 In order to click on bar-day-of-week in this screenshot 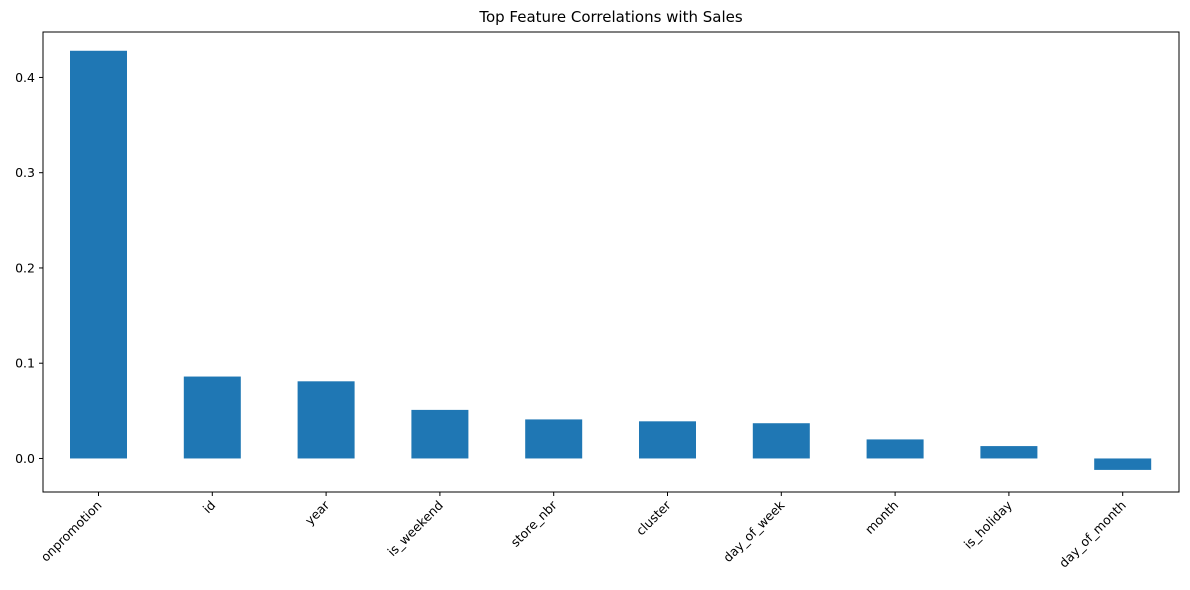, I will do `click(781, 441)`.